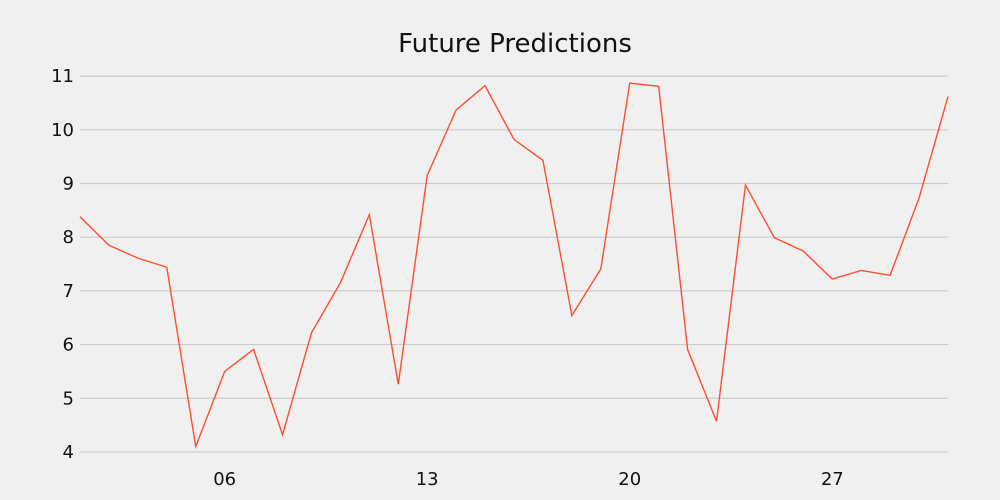 The width and height of the screenshot is (1000, 500). I want to click on y-tick-label: 11, so click(62, 76).